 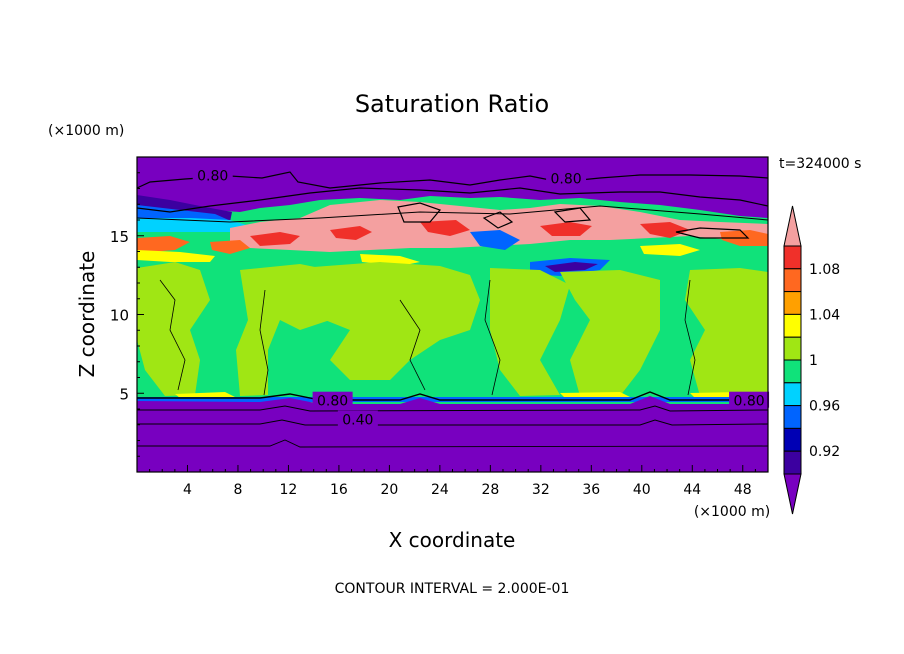 I want to click on upper-dry-layer, so click(x=452, y=187).